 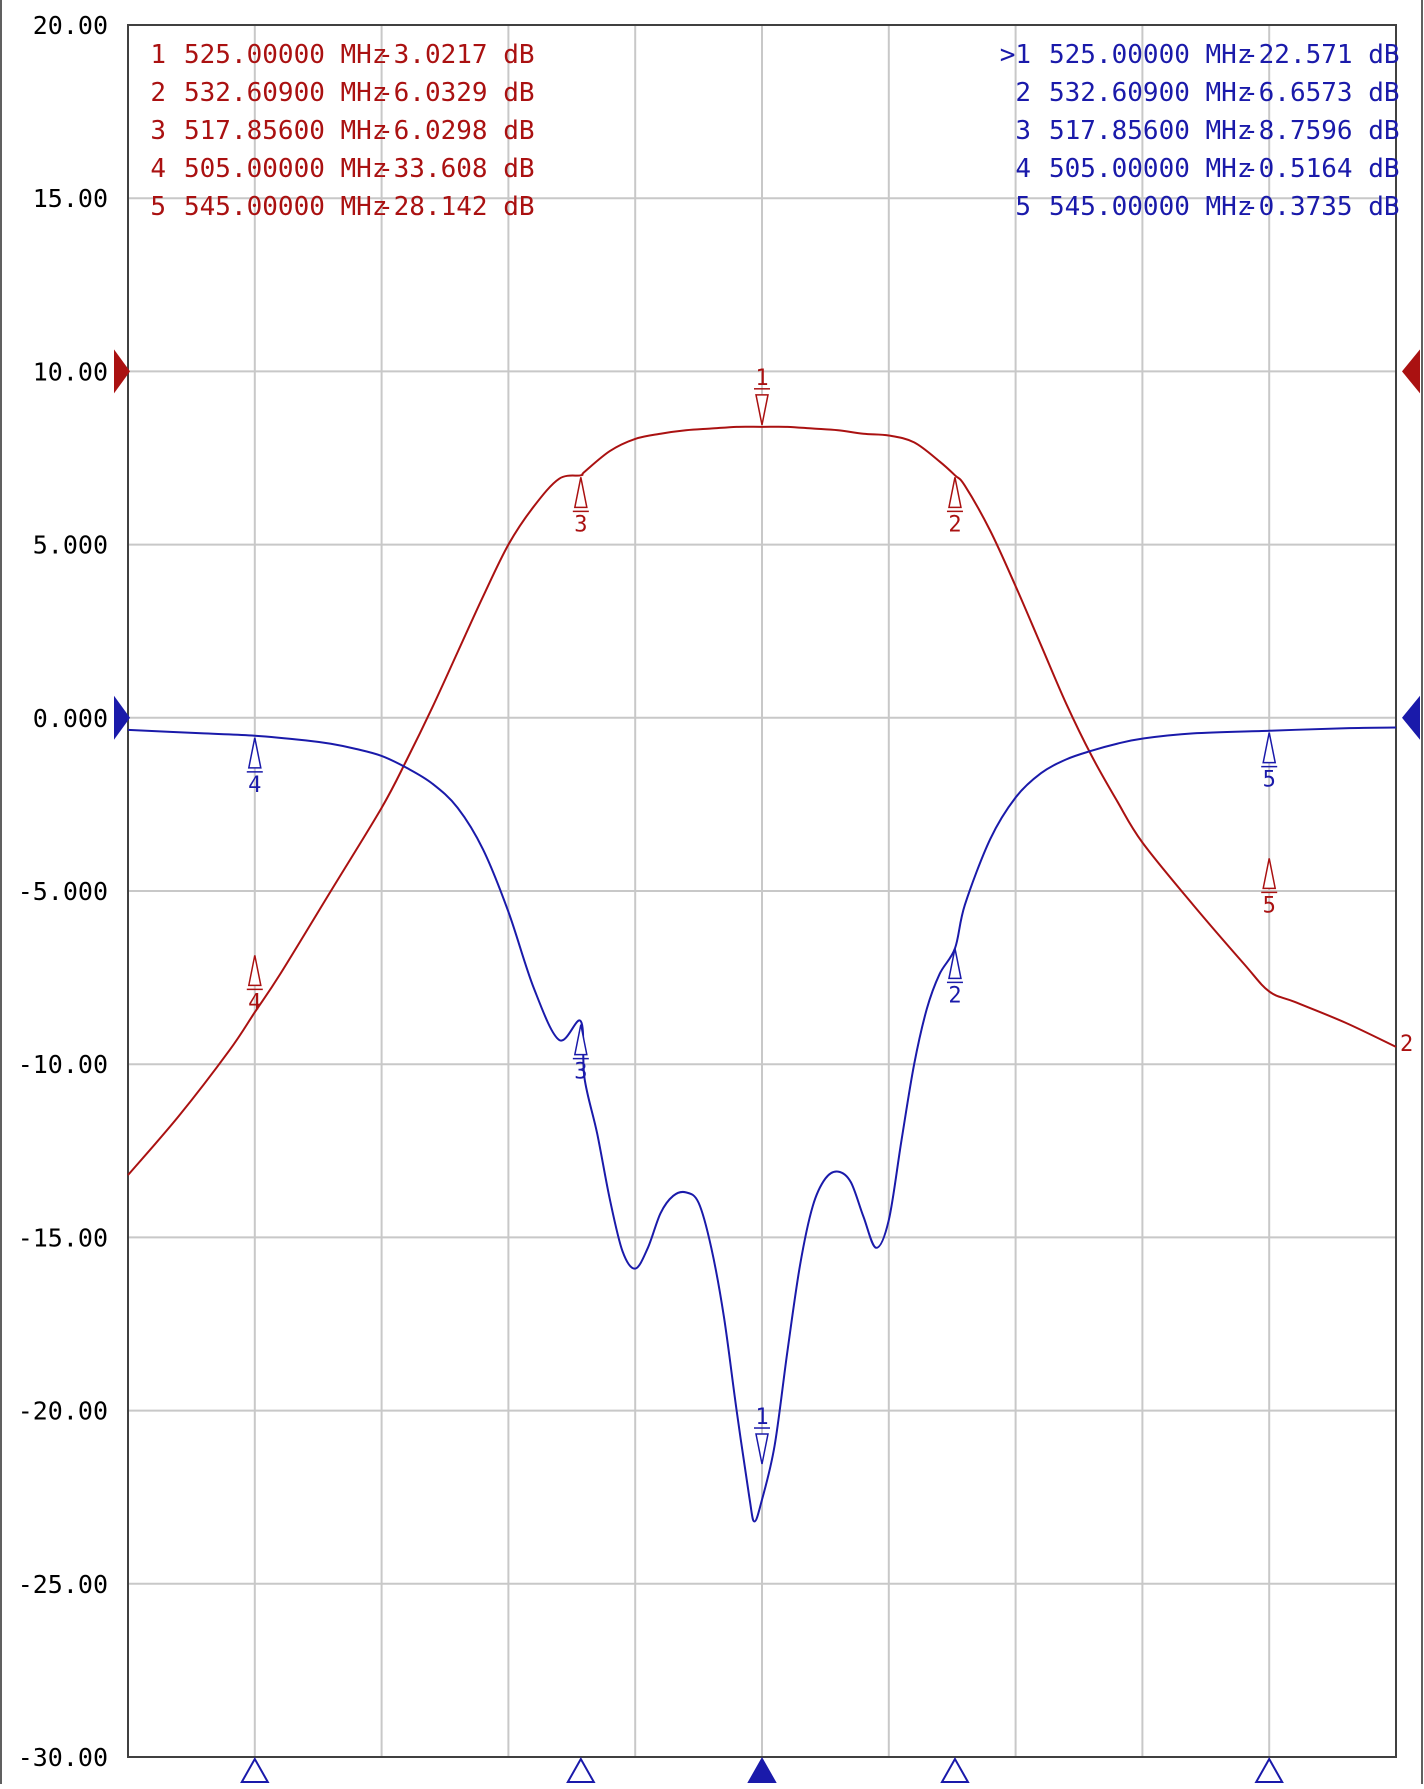 What do you see at coordinates (70, 371) in the screenshot?
I see `y-tick-label: 10.00` at bounding box center [70, 371].